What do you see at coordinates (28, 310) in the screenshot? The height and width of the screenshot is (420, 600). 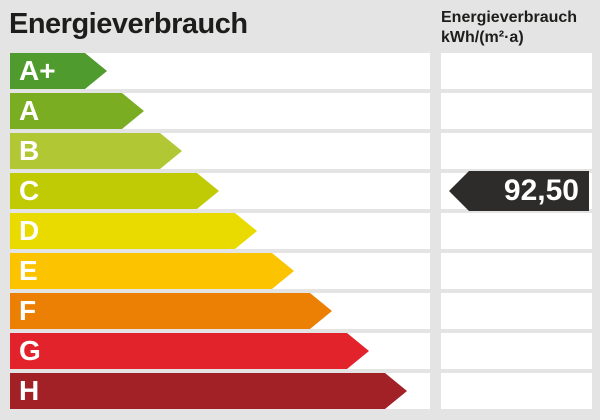 I see `class-letter: F` at bounding box center [28, 310].